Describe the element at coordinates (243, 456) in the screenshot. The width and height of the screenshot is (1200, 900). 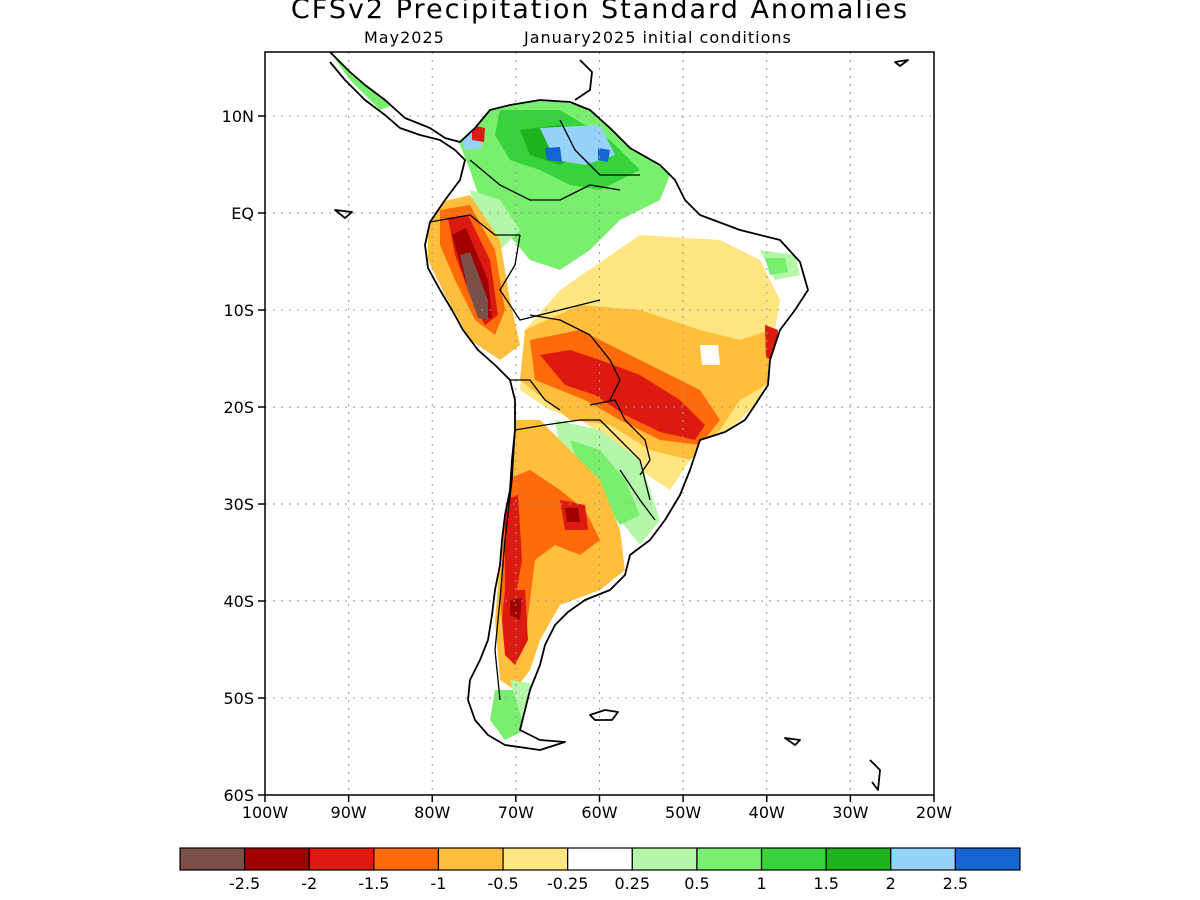
I see `latitude-axis: 10N EQ 10S 20S 30S 40S 50S 60S` at that location.